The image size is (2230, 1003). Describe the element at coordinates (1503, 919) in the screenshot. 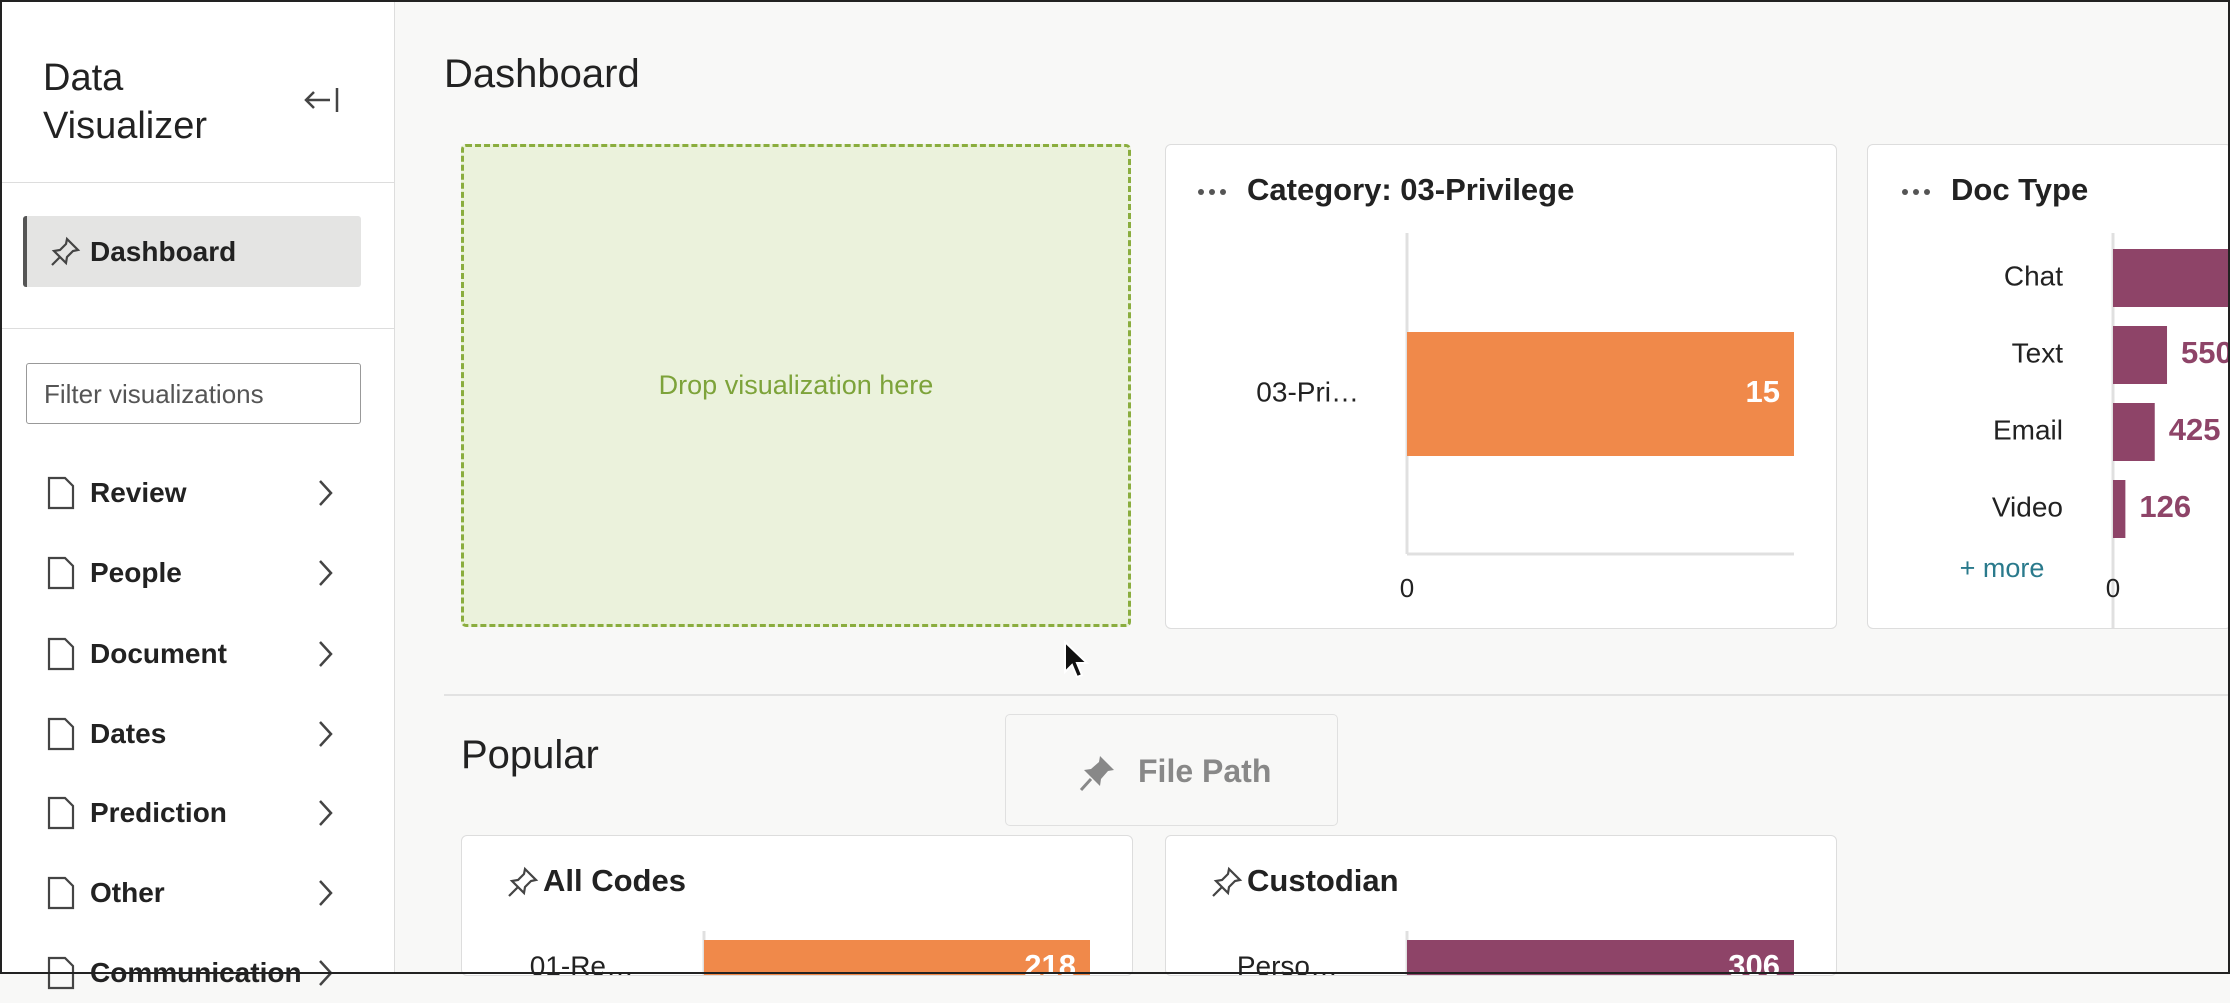

I see `chart: Custodian Perso… 306` at that location.